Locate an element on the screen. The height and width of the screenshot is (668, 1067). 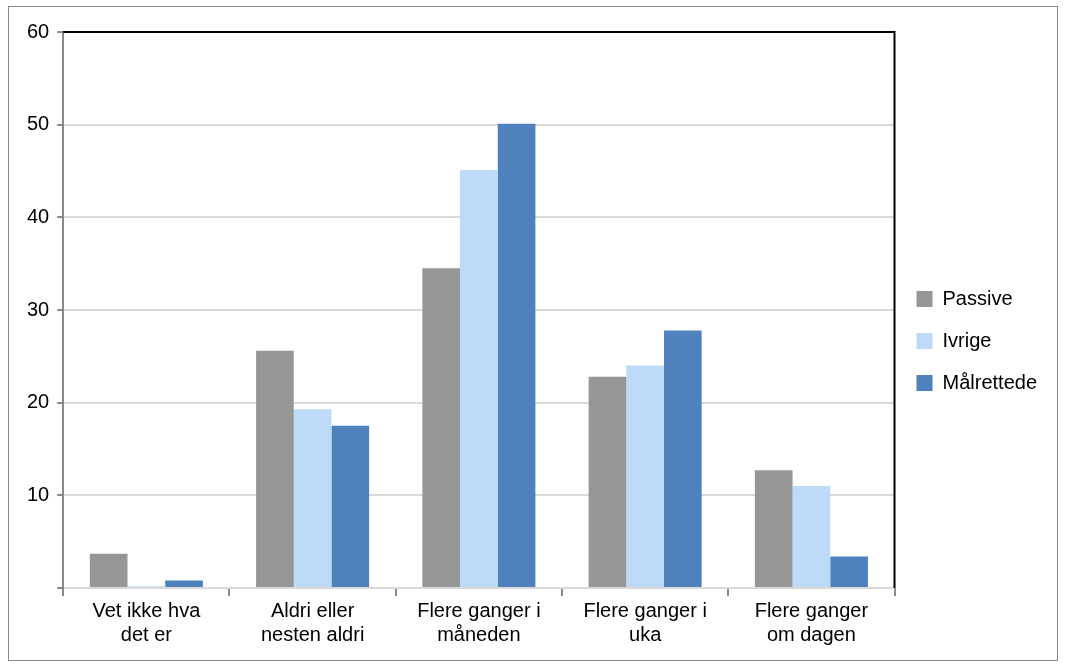
y-tick-label: 30 is located at coordinates (38, 308).